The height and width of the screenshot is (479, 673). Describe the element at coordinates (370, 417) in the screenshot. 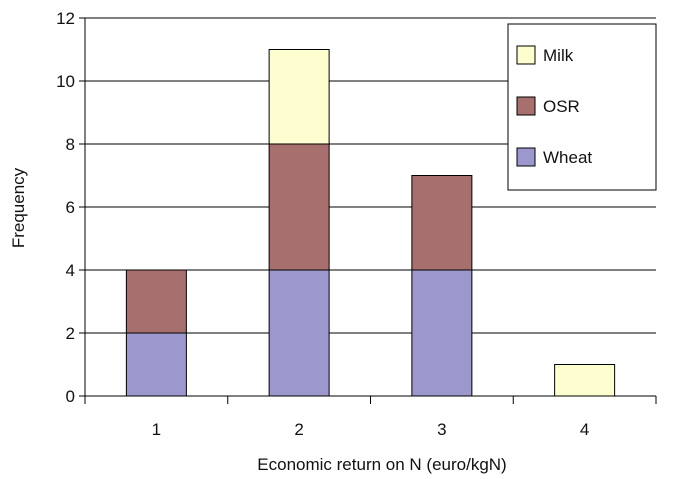

I see `x-tick-labels: 1 2 3 4` at that location.